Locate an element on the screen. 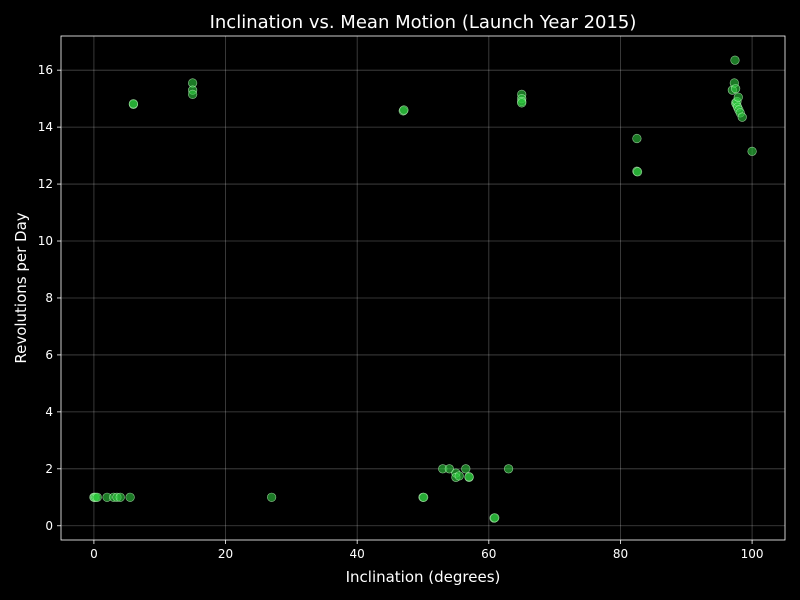 This screenshot has height=600, width=800. y-tick-label: 4 is located at coordinates (49, 412).